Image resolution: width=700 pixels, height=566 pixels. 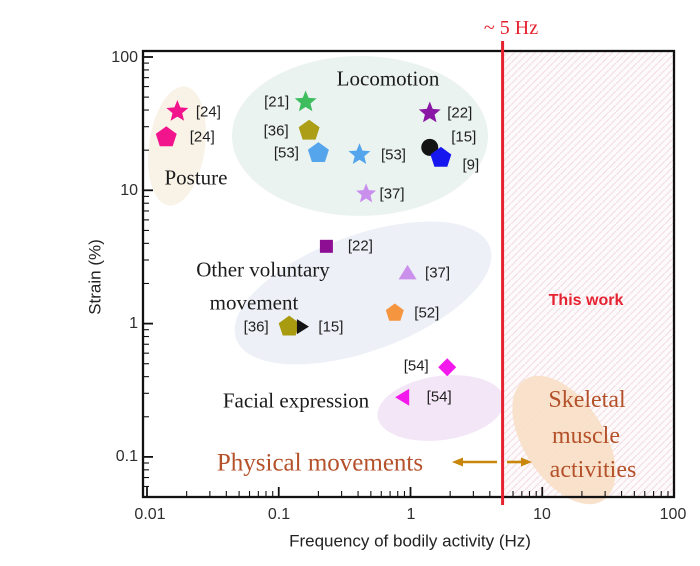 I want to click on x-tick-1: 1, so click(x=411, y=514).